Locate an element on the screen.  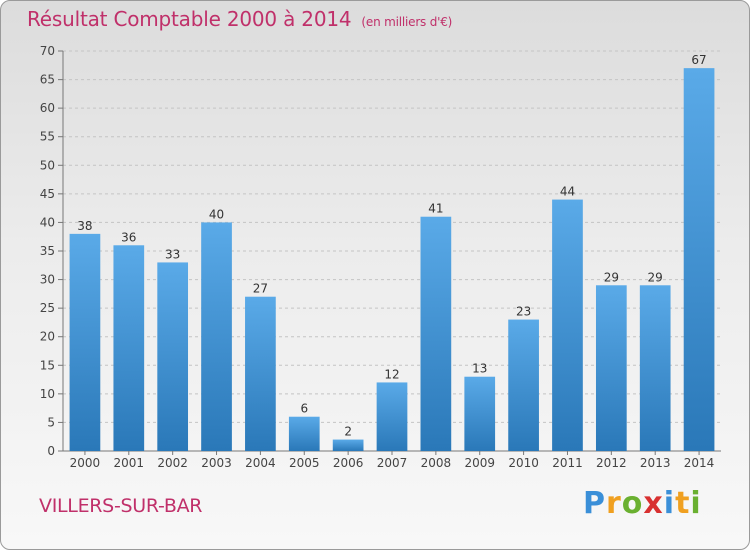
x-tick-label: 2014 is located at coordinates (699, 463).